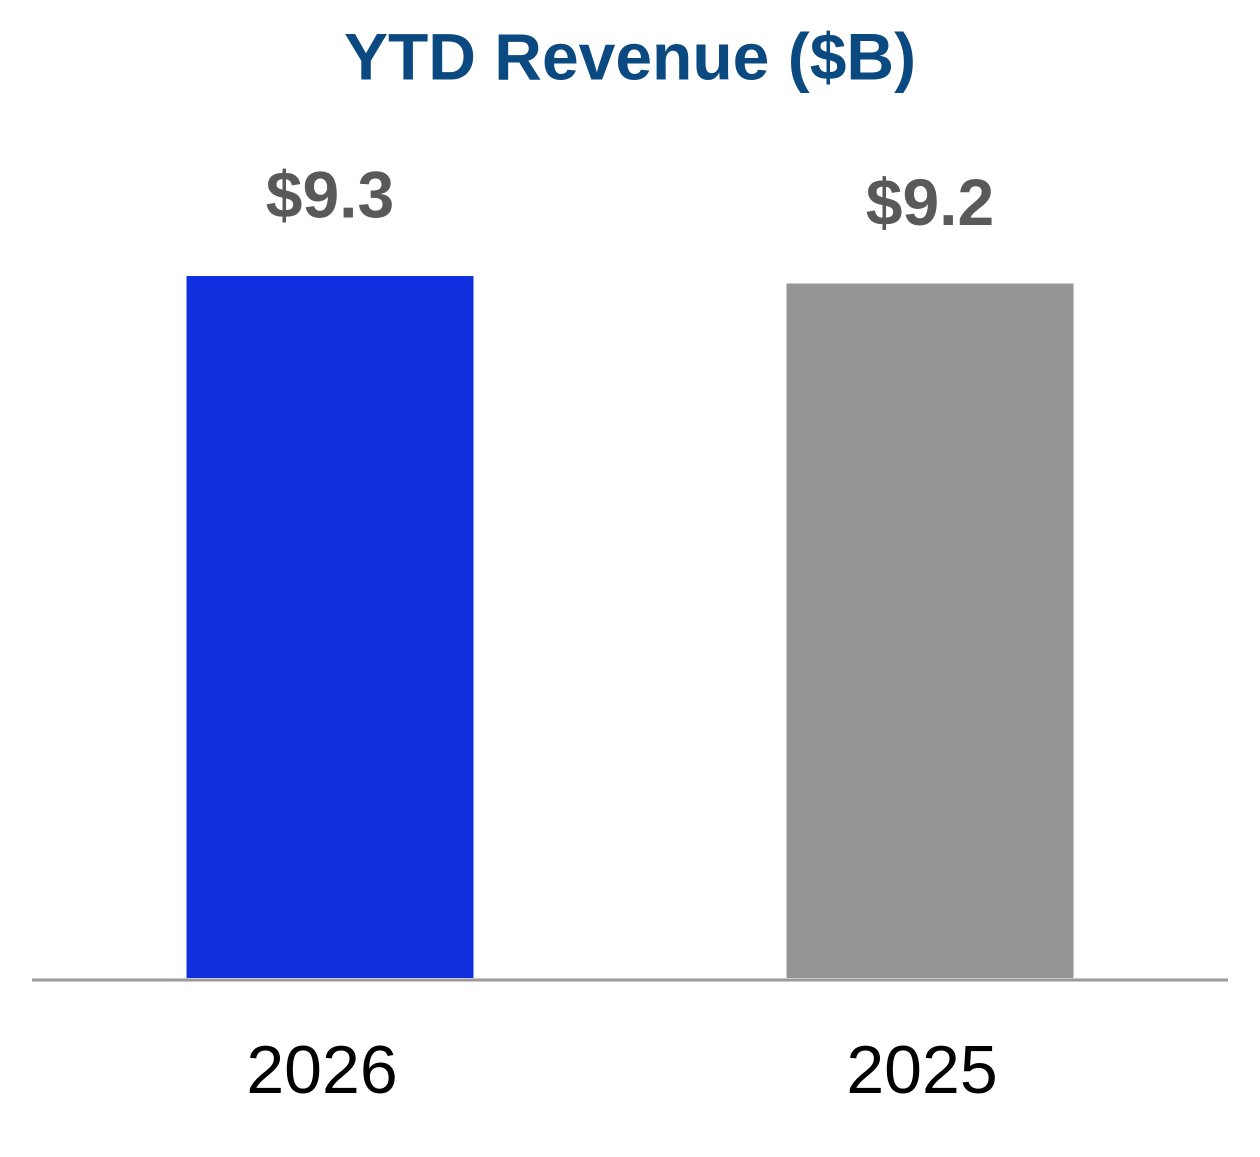  I want to click on value-label: $9.3, so click(330, 194).